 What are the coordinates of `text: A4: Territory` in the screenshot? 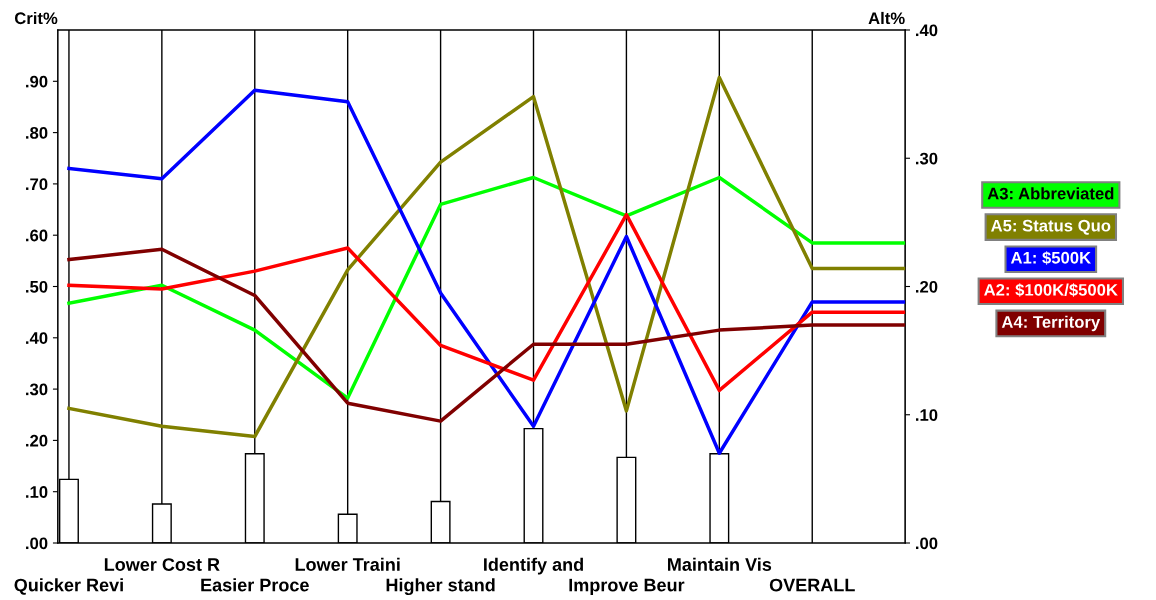 It's located at (1051, 323).